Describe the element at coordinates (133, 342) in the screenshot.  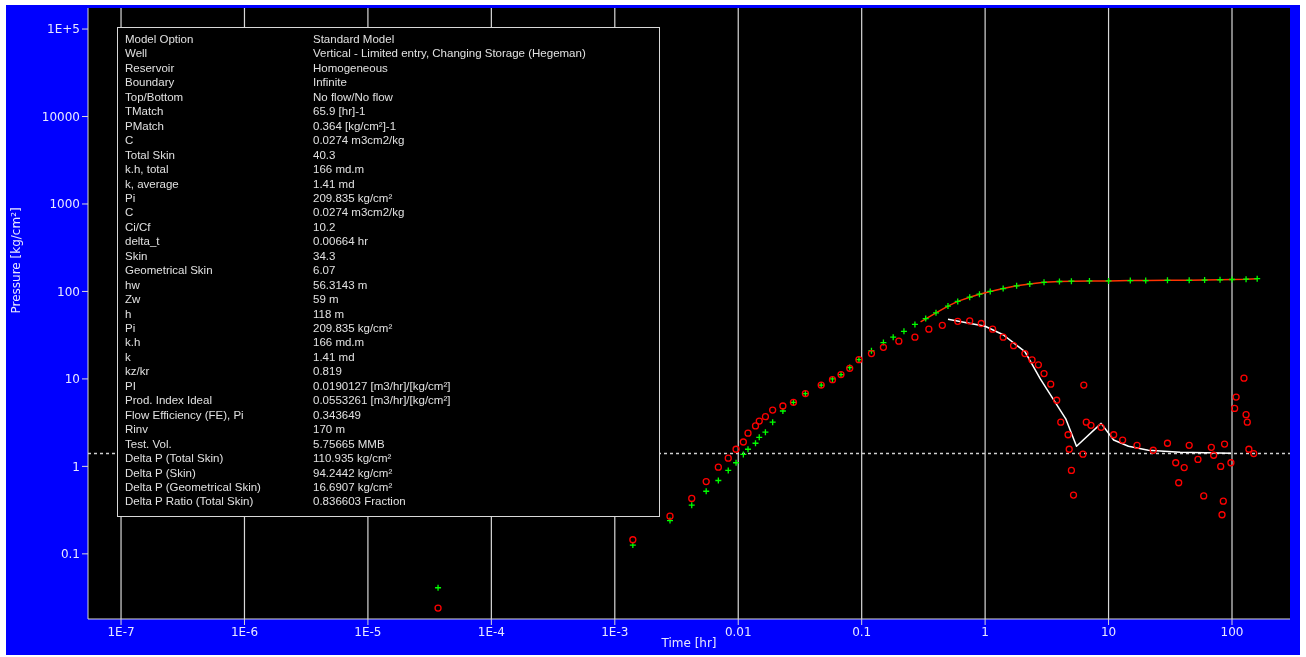
I see `annotation: k.h` at that location.